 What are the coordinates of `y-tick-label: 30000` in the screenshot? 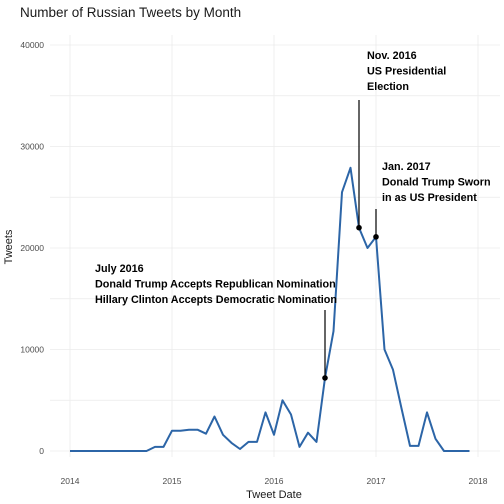 It's located at (32, 147).